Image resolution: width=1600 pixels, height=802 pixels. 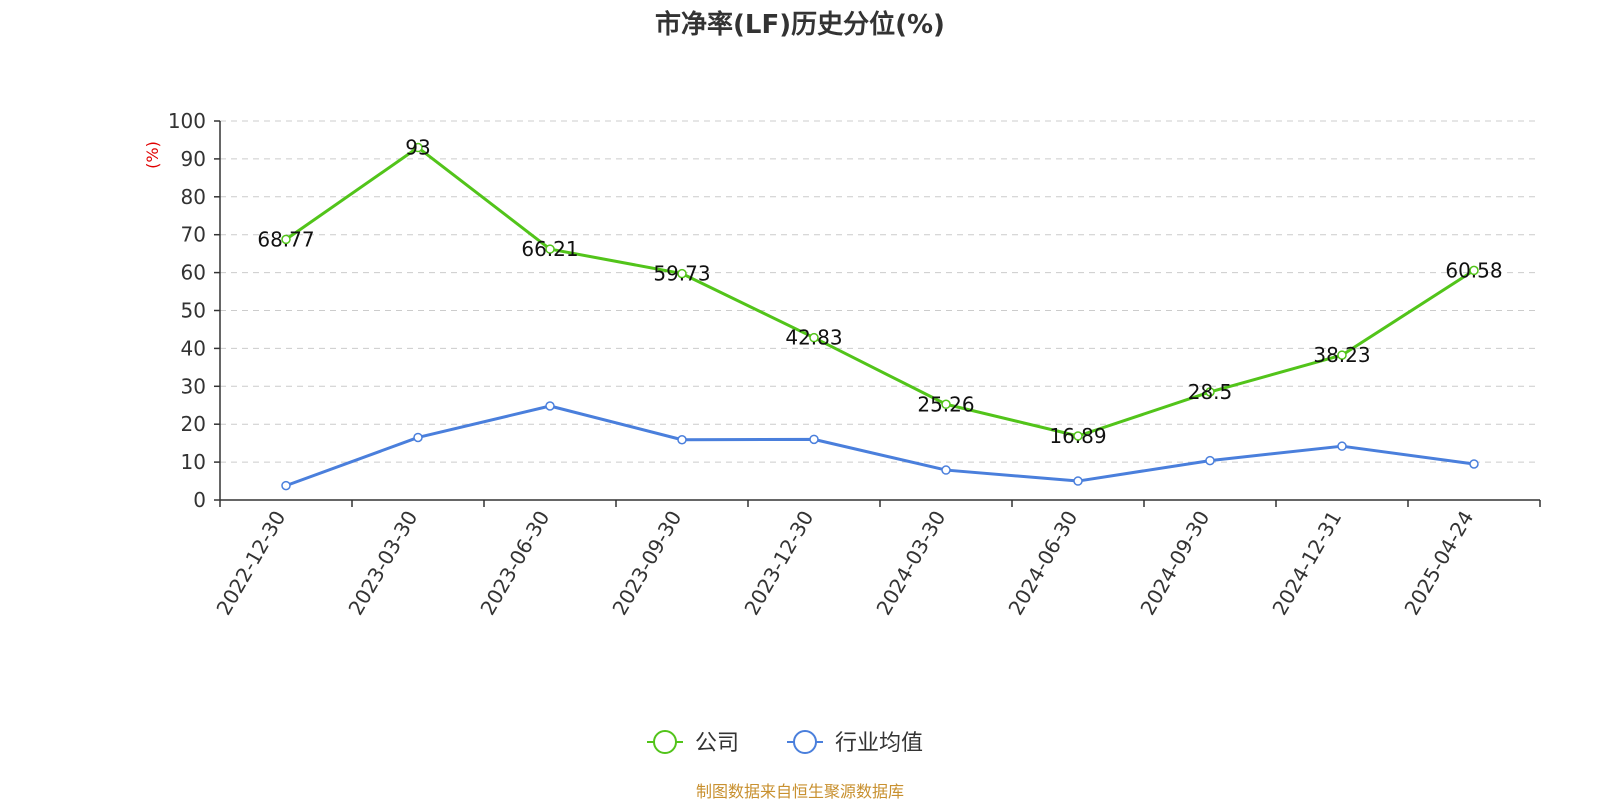 What do you see at coordinates (717, 743) in the screenshot?
I see `legend-label: 公司` at bounding box center [717, 743].